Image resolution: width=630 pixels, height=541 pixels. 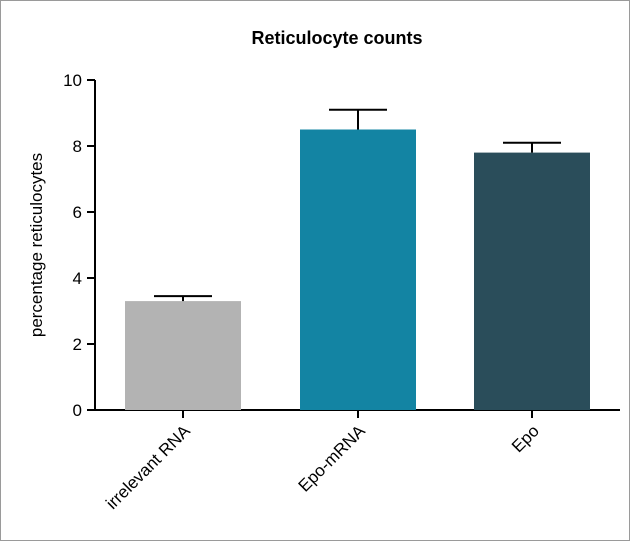 I want to click on x-tick-labels: irrelevant RNA Epo-mRNA Epo, so click(x=322, y=467).